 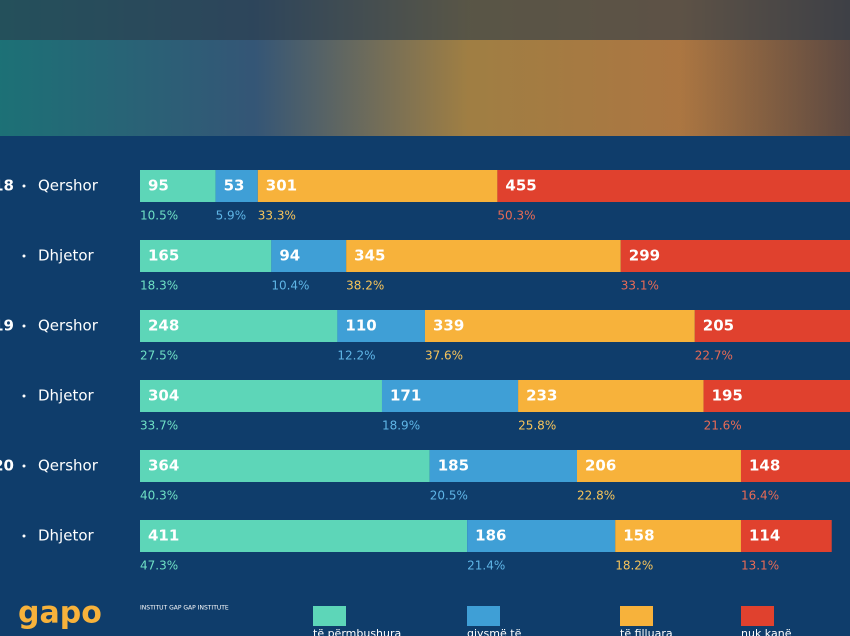 I want to click on percent-label: 18.3%, so click(x=159, y=286).